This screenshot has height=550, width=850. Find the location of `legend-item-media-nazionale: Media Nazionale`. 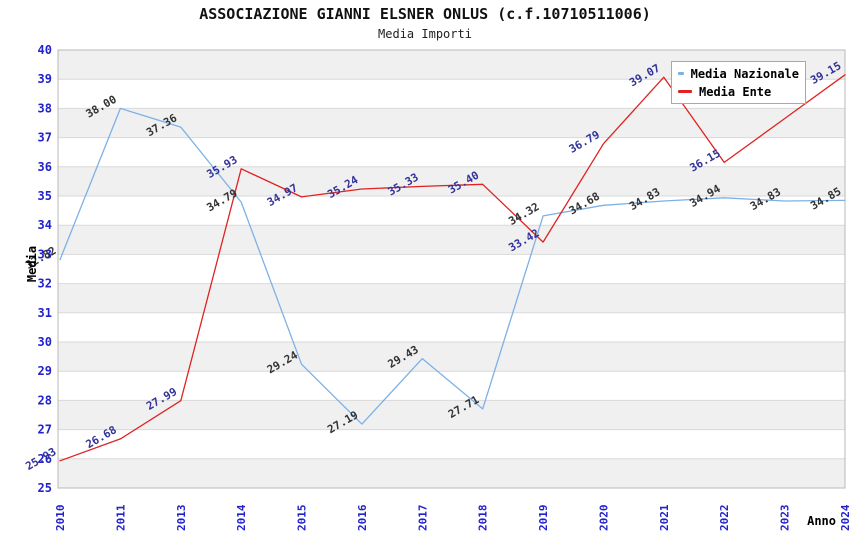

legend-item-media-nazionale: Media Nazionale is located at coordinates (738, 73).